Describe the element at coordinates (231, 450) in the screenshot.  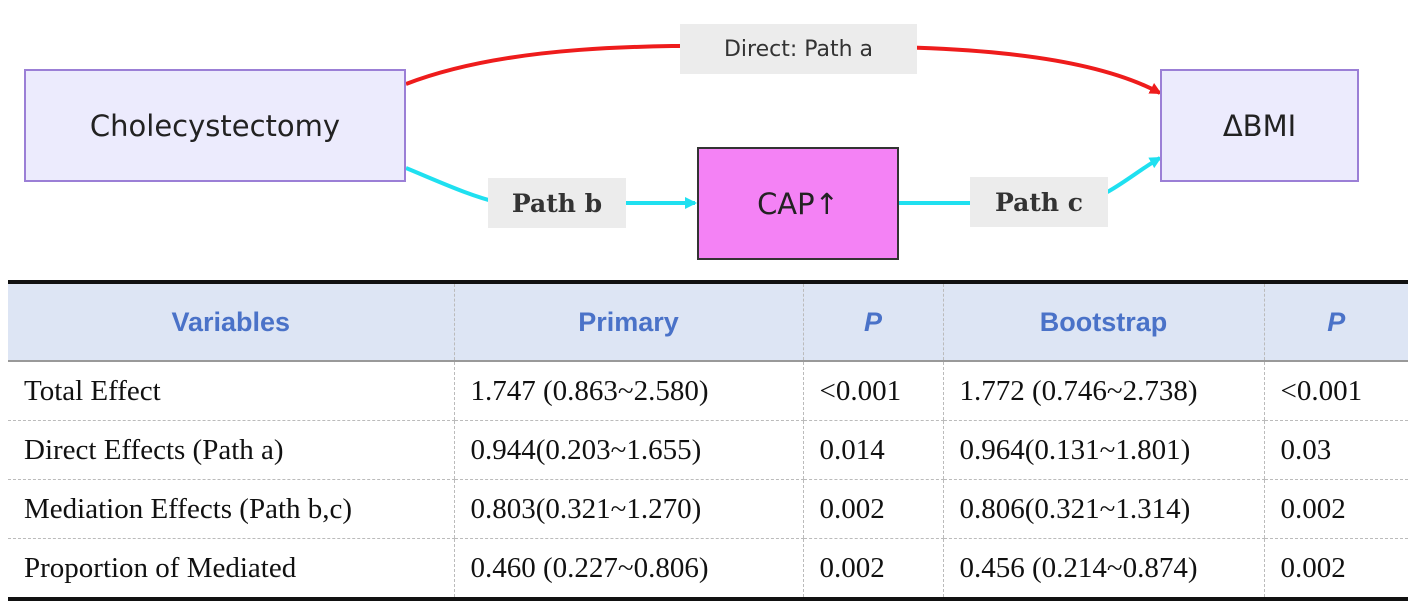
I see `row-variable: Direct Effects (Path a)` at that location.